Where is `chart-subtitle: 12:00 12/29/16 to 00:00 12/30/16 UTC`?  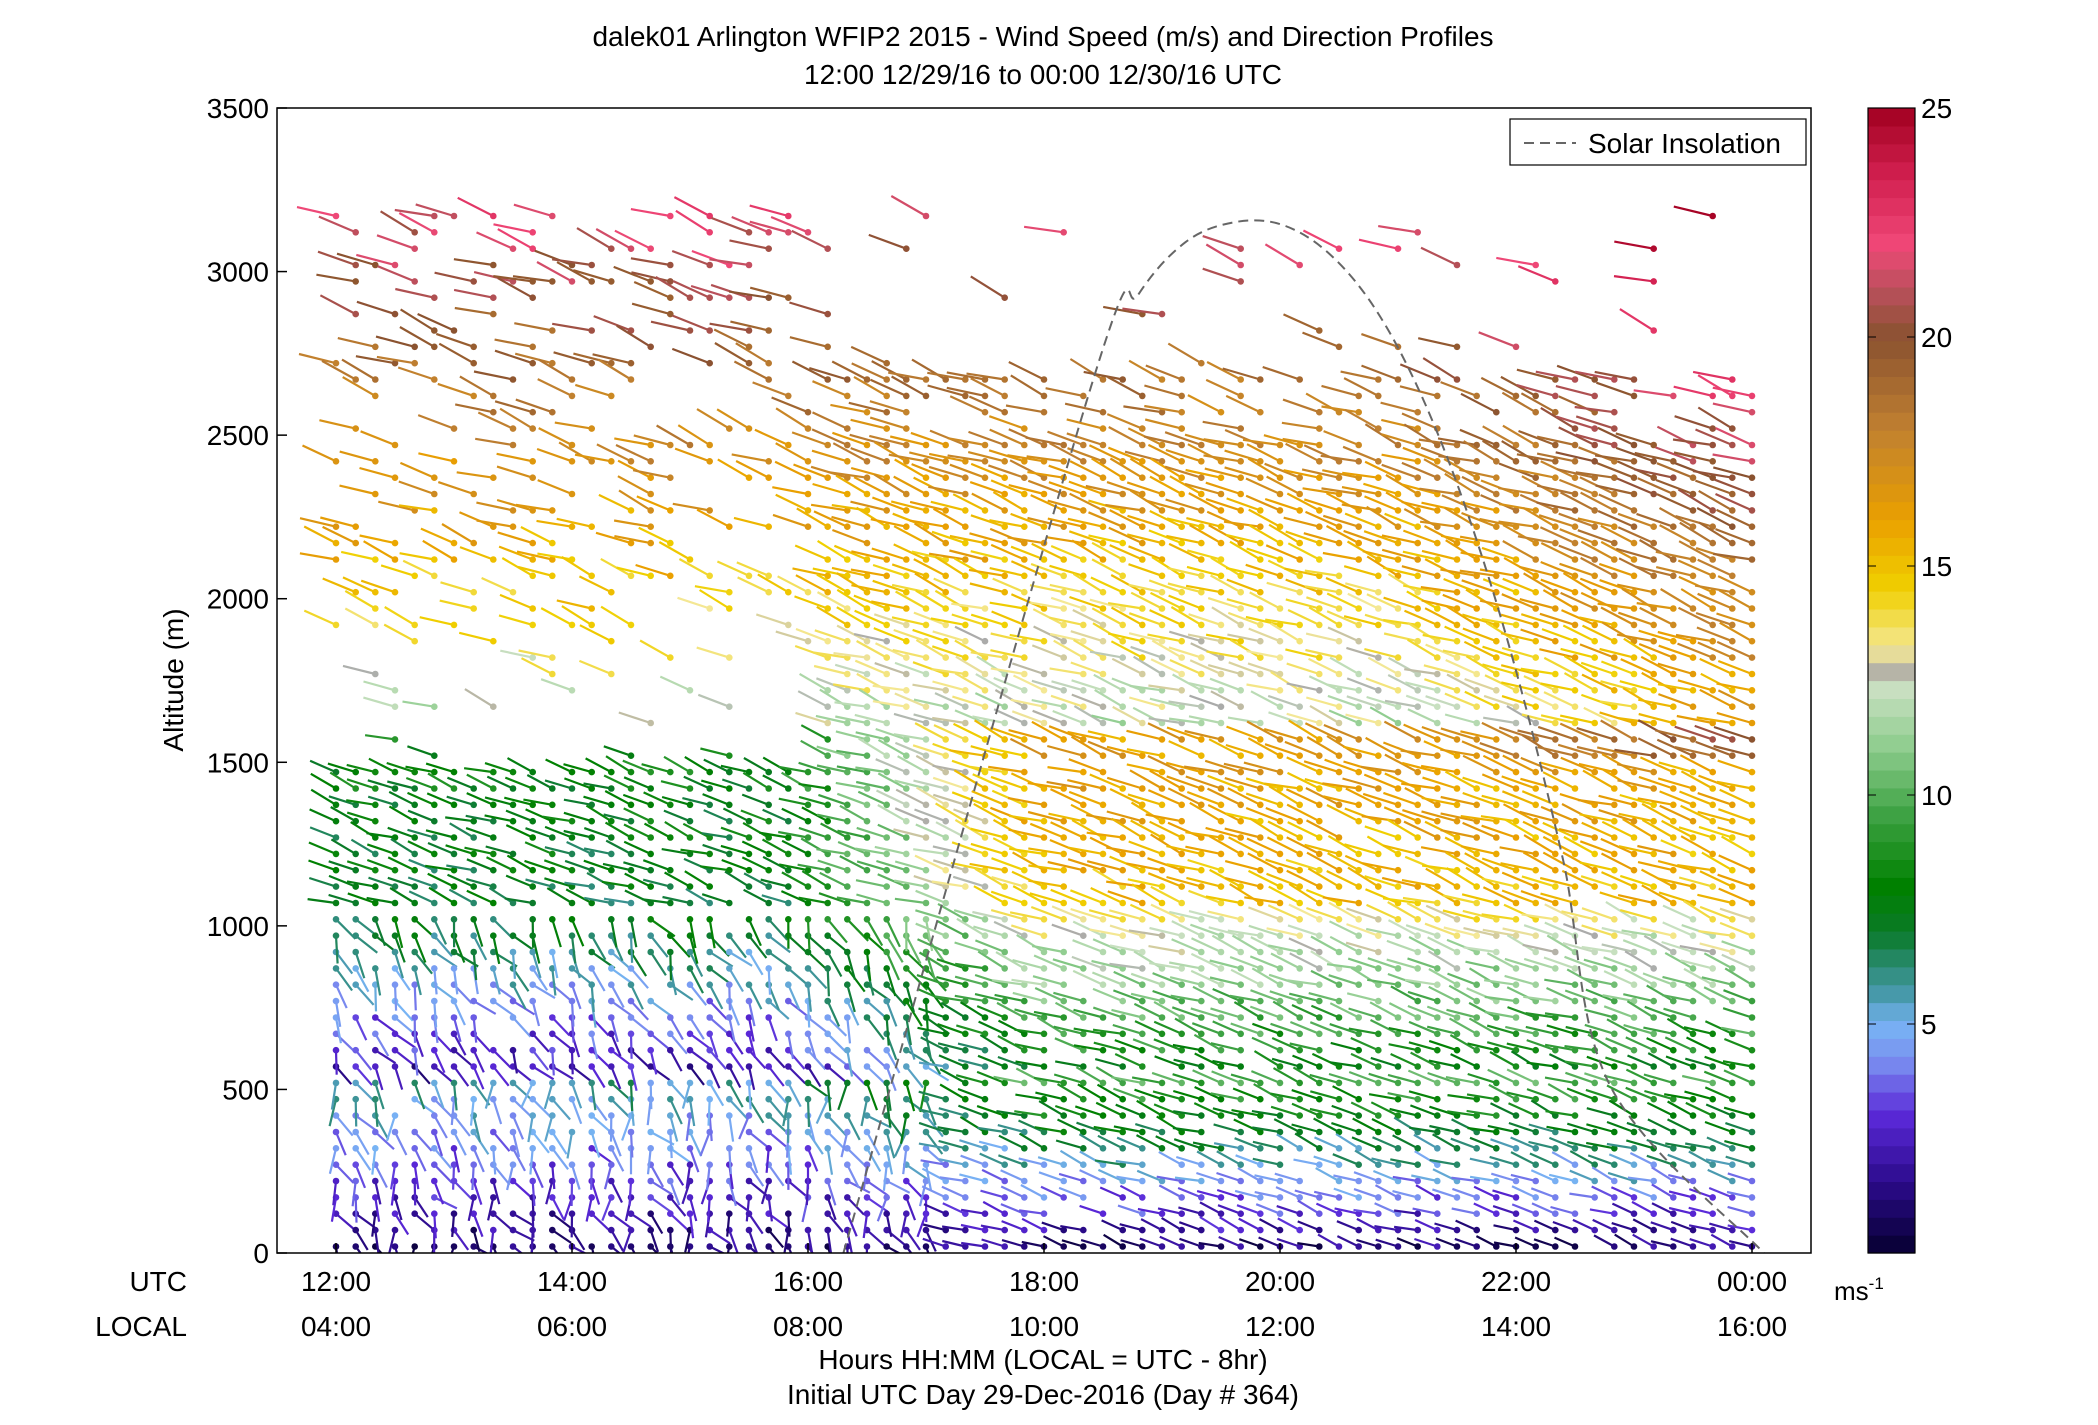 chart-subtitle: 12:00 12/29/16 to 00:00 12/30/16 UTC is located at coordinates (1043, 74).